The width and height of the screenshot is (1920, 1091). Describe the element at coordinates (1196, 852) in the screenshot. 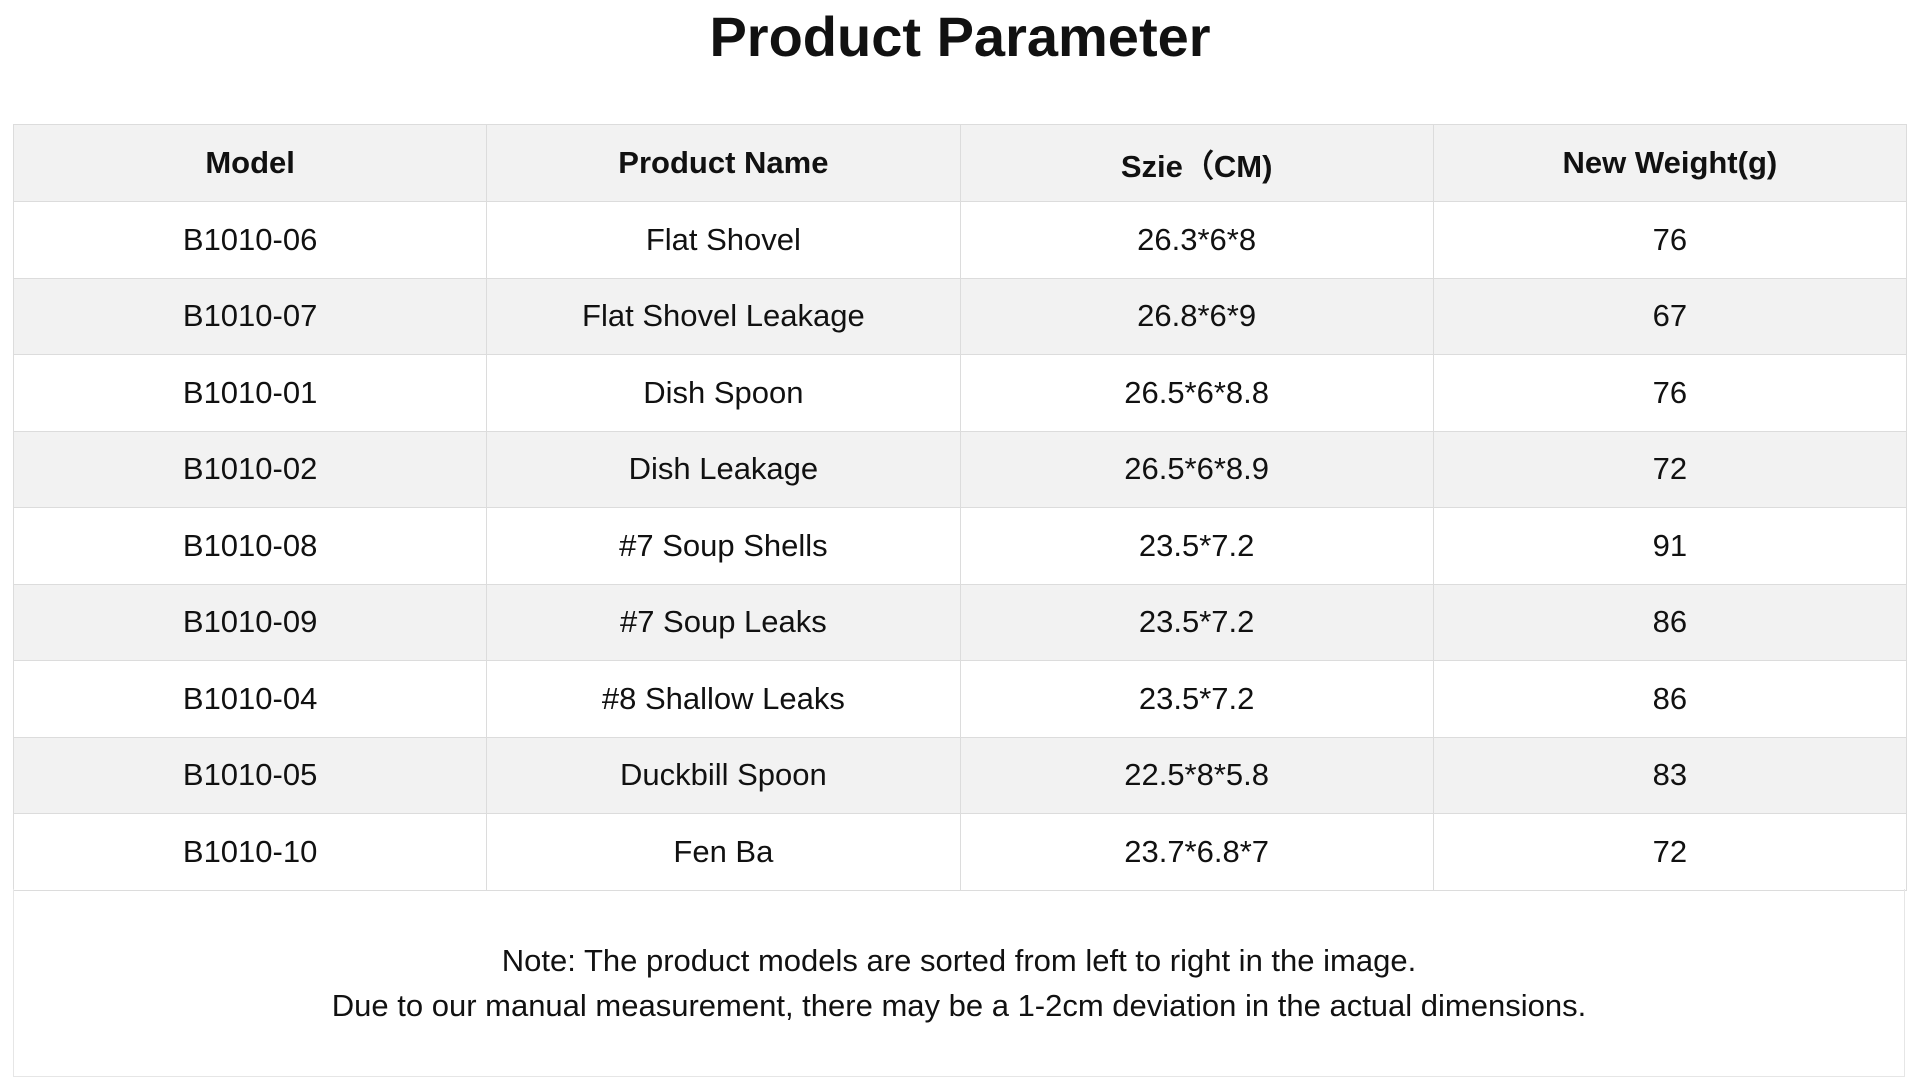

I see `cell-size: 23.7*6.8*7` at that location.